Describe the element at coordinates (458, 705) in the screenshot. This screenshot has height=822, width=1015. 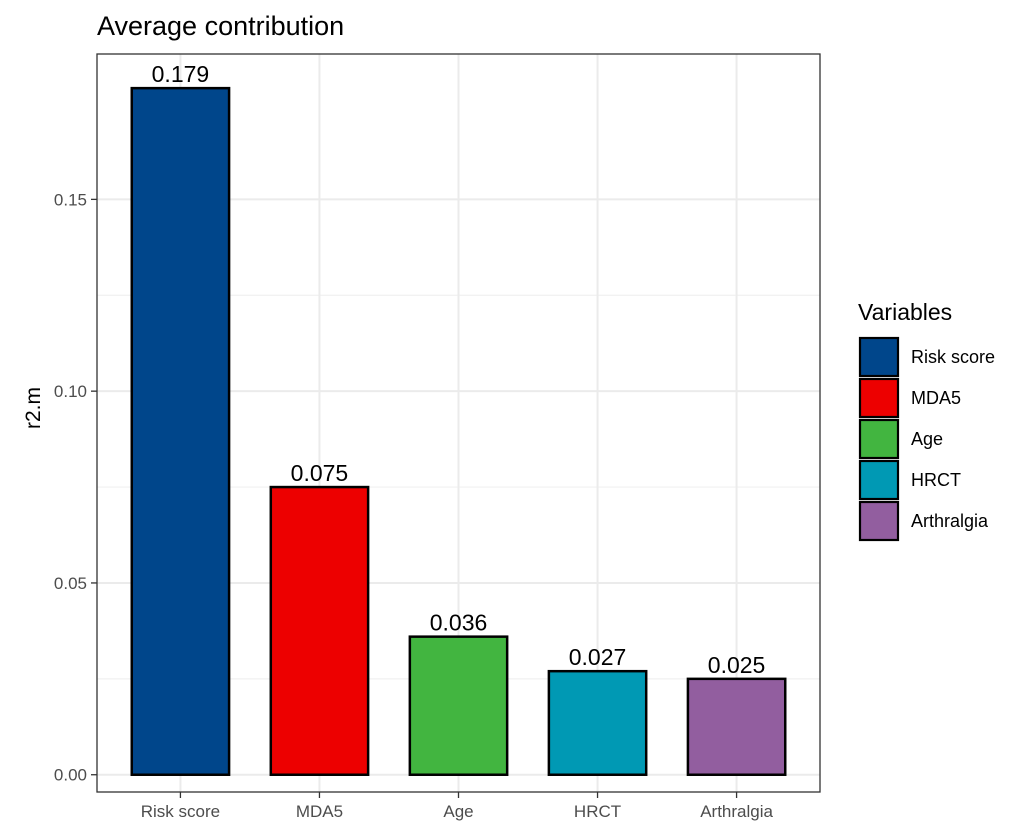
I see `bar-age` at that location.